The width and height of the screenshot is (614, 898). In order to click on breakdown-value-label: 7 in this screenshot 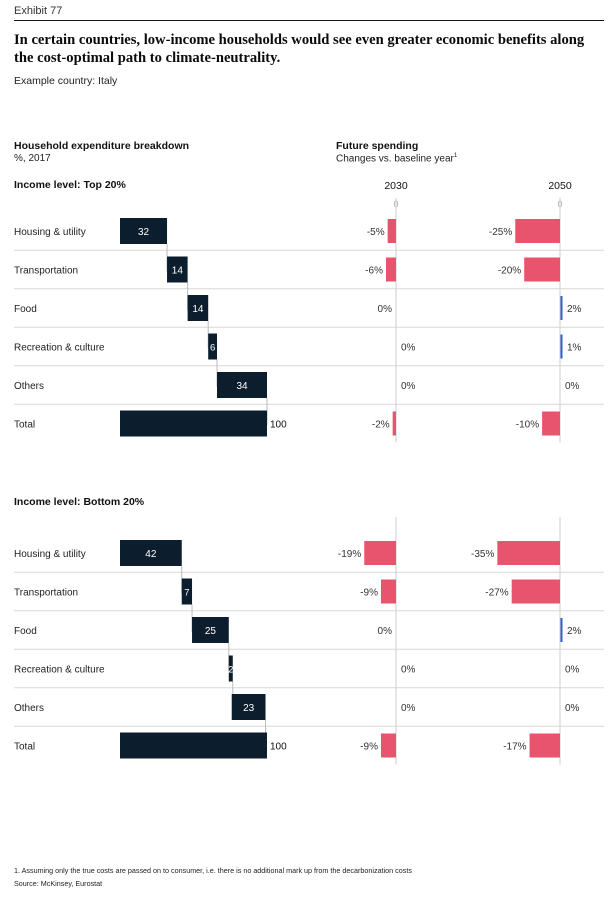, I will do `click(186, 593)`.